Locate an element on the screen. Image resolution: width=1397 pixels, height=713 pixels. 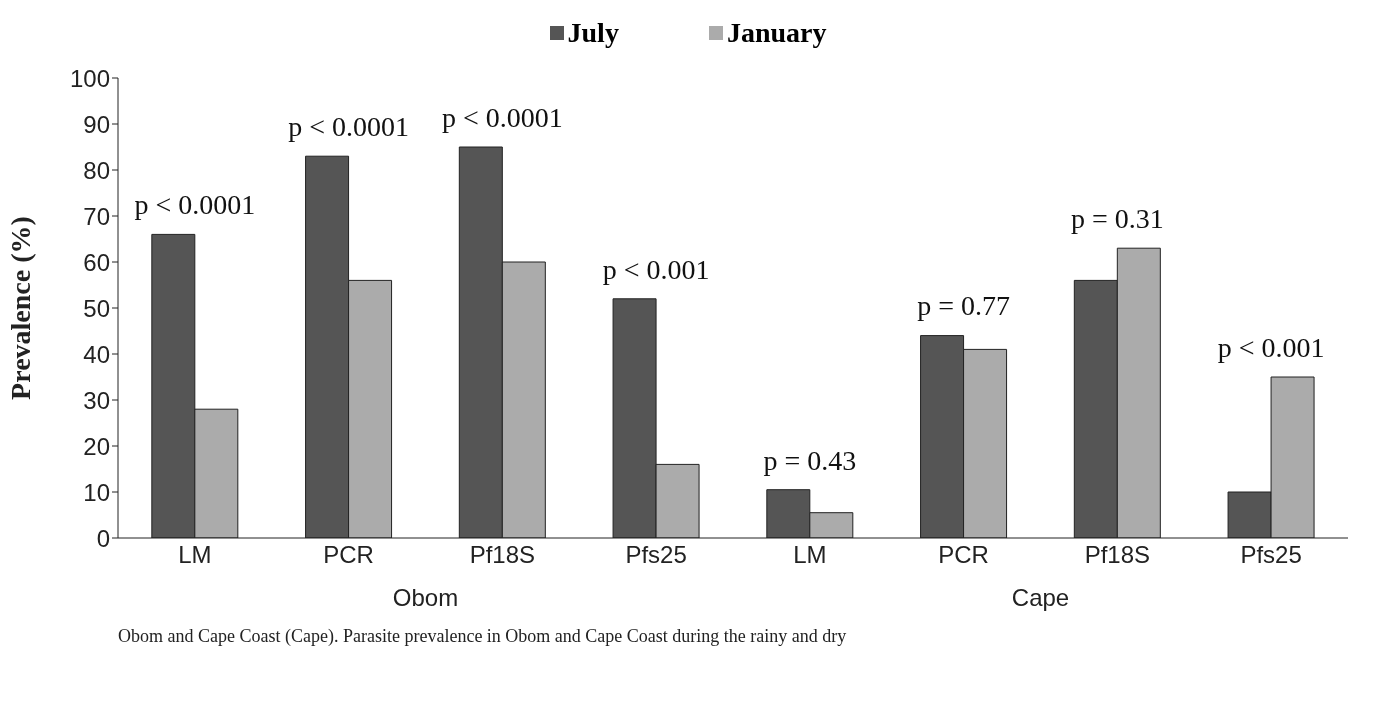
y-tick-label: 50 is located at coordinates (96, 308).